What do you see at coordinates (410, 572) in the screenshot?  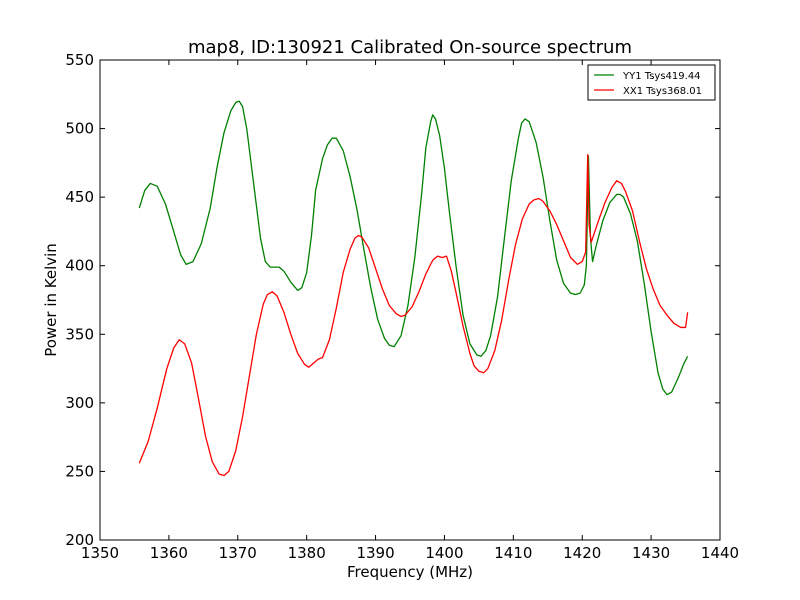 I see `x-axis-label: Frequency (MHz)` at bounding box center [410, 572].